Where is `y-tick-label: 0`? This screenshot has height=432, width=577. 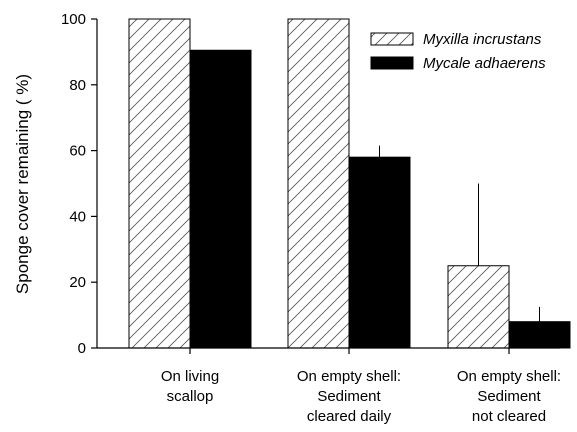 y-tick-label: 0 is located at coordinates (82, 348).